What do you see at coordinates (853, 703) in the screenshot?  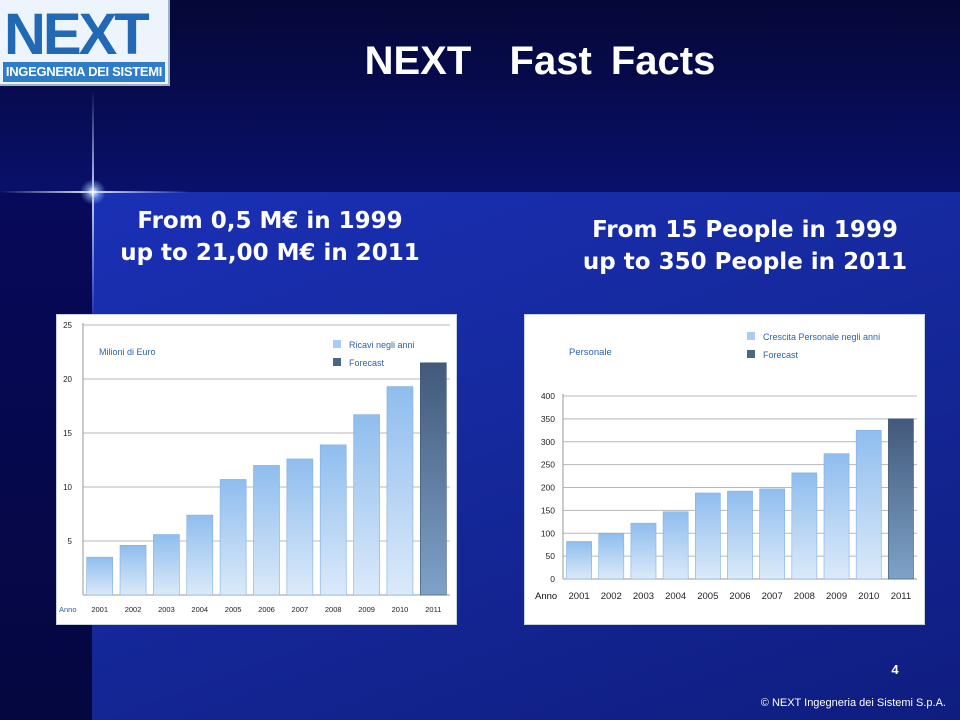 I see `copyright-text: © NEXT Ingegneria dei Sistemi S.p.A.` at bounding box center [853, 703].